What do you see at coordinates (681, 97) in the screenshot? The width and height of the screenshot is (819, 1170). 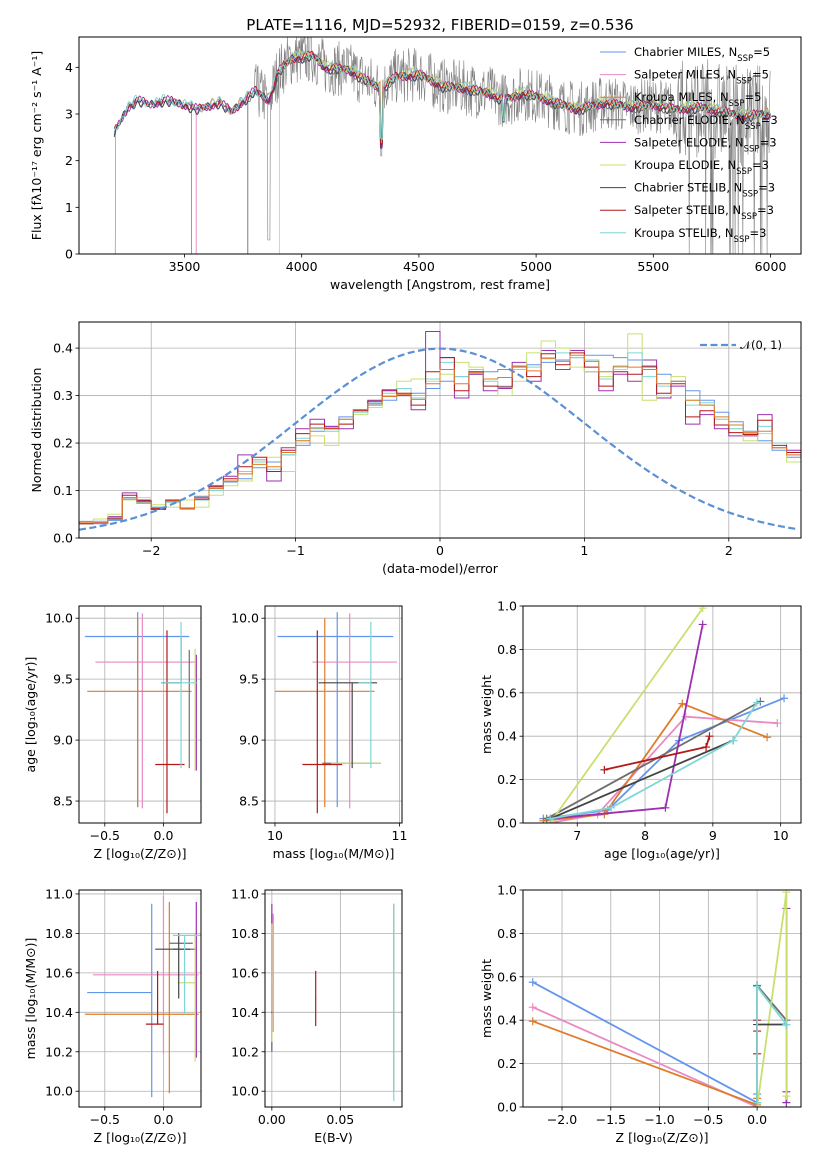 I see `legend-label-main: Kroupa MILES, N` at bounding box center [681, 97].